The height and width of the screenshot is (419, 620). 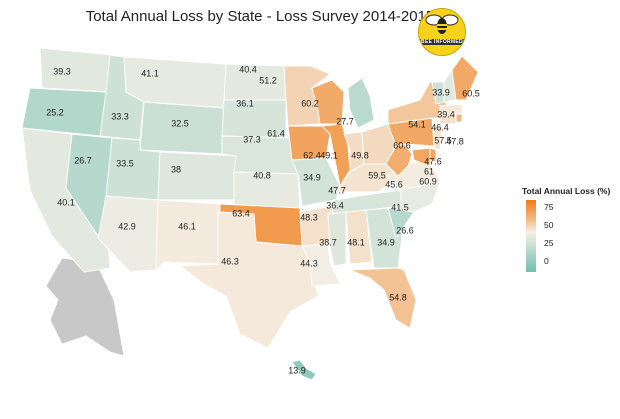 I want to click on state-shape-tx, so click(x=248, y=280).